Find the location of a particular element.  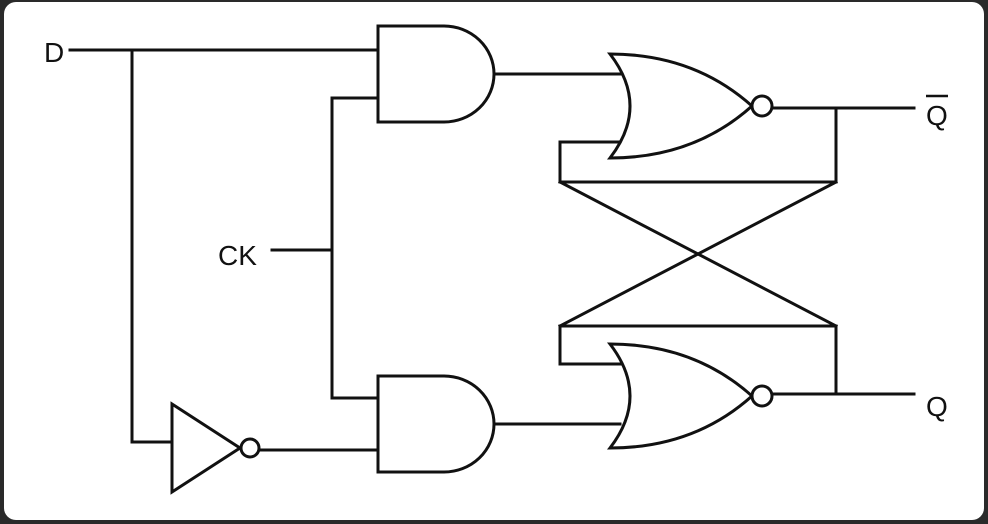

cross-wire-b is located at coordinates (698, 254).